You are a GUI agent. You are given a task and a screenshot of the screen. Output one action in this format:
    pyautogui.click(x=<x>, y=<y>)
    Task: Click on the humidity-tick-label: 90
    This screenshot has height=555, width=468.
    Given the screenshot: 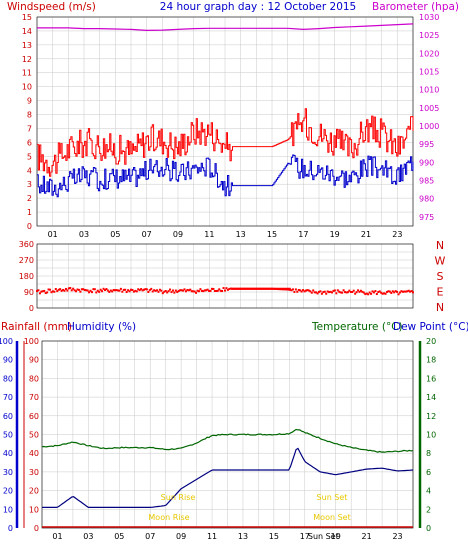 What is the action you would take?
    pyautogui.click(x=8, y=360)
    